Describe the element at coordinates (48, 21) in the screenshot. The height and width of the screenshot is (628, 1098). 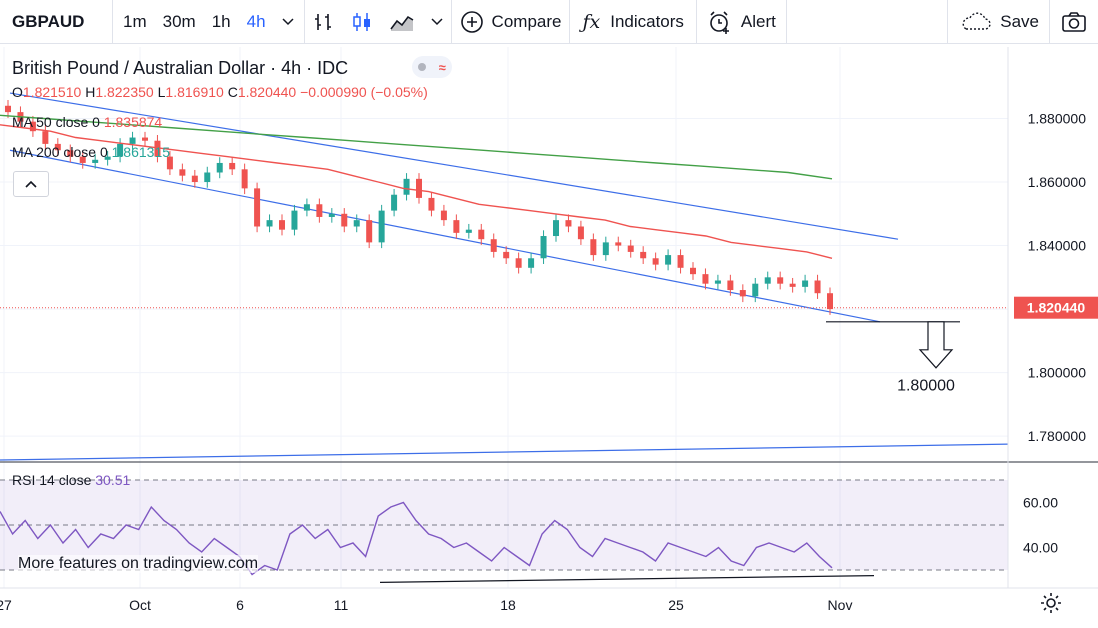
I see `symbol-button: GBPAUD` at that location.